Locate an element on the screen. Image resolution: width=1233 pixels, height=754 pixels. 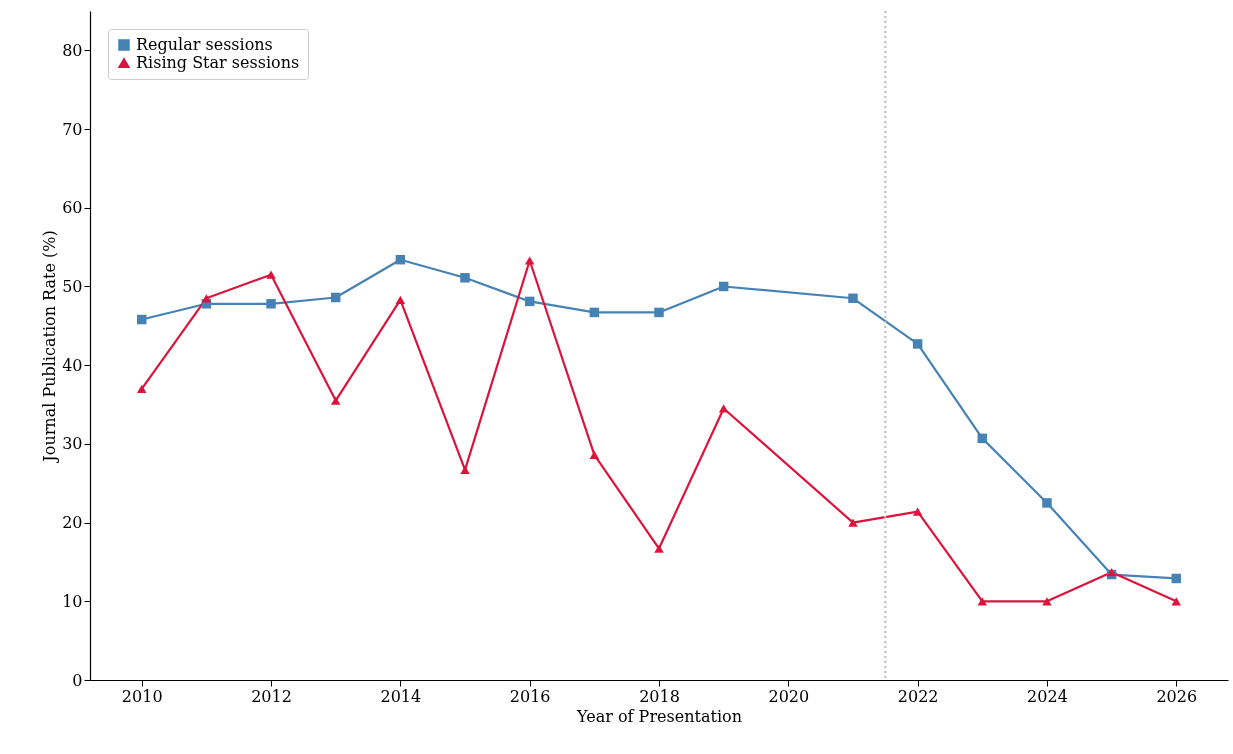
y-tick-label: 10 is located at coordinates (72, 601).